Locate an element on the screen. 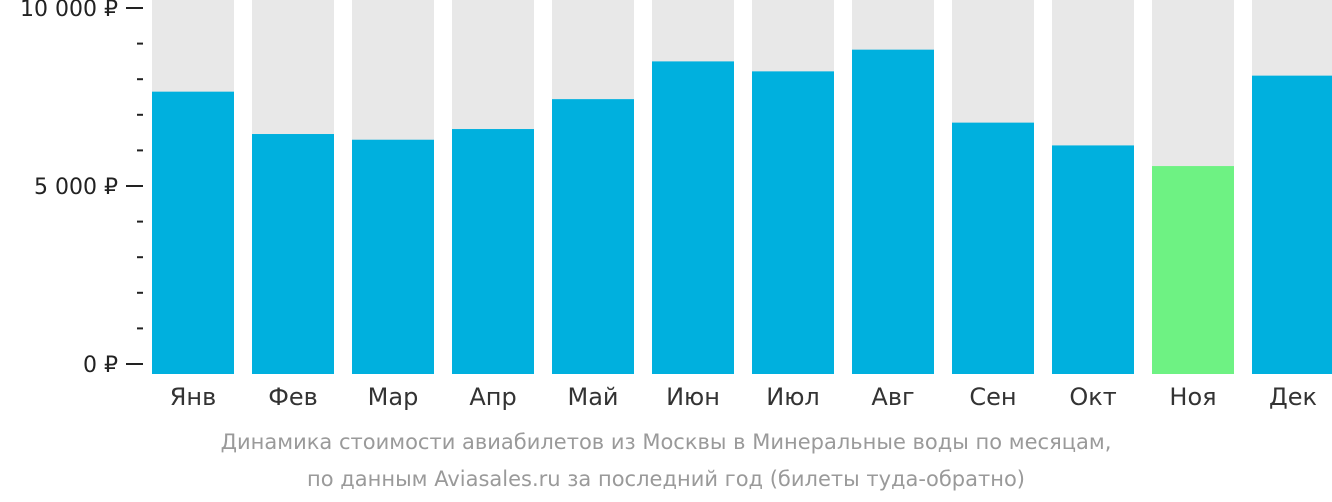 This screenshot has height=502, width=1332. x-tick-label-3: Мар is located at coordinates (393, 397).